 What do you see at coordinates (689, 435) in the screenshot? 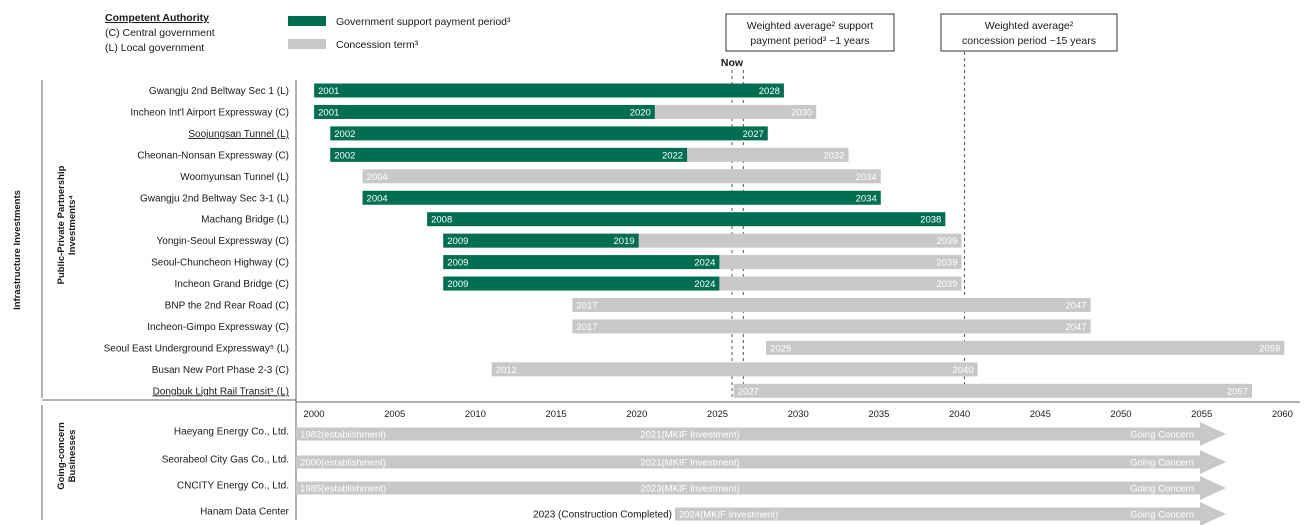
I see `going-mid-label: 2021(MKIF Investment)` at bounding box center [689, 435].